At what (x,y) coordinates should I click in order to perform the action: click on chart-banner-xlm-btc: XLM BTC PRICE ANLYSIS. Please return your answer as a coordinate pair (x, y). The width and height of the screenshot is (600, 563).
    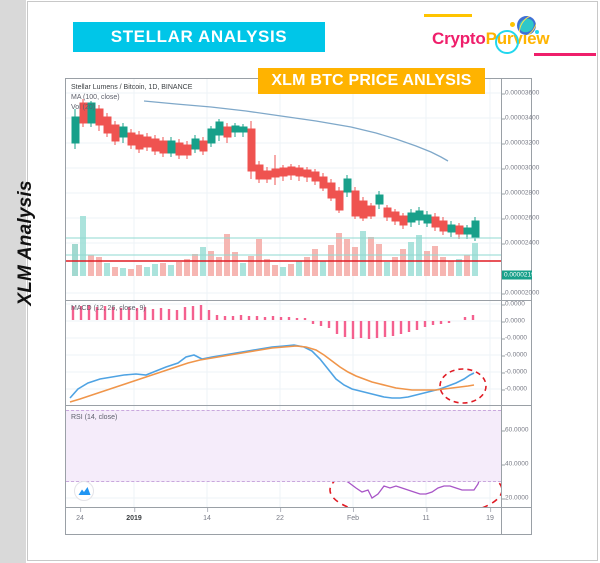
    Looking at the image, I should click on (371, 81).